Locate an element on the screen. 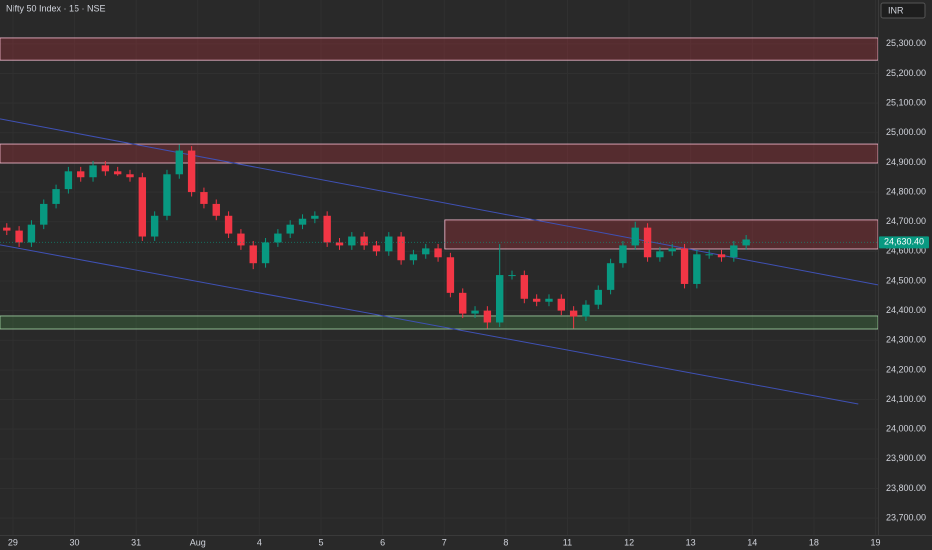 Image resolution: width=932 pixels, height=550 pixels. y-tick-label: 24,800.00 is located at coordinates (906, 191).